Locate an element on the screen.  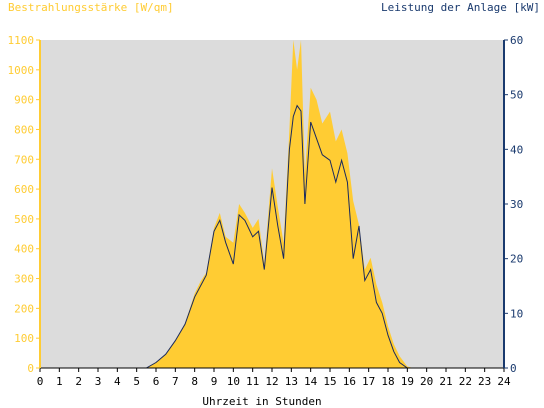
x-tick-label: 20 is located at coordinates (426, 381).